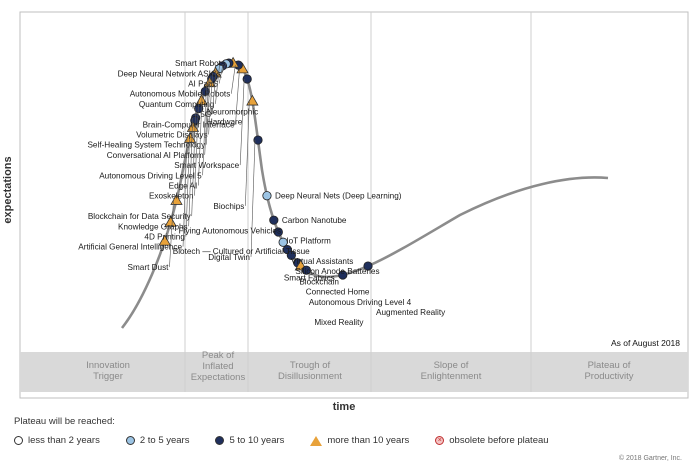 This screenshot has width=692, height=467. Describe the element at coordinates (203, 83) in the screenshot. I see `tech-label: AI PaaS` at that location.